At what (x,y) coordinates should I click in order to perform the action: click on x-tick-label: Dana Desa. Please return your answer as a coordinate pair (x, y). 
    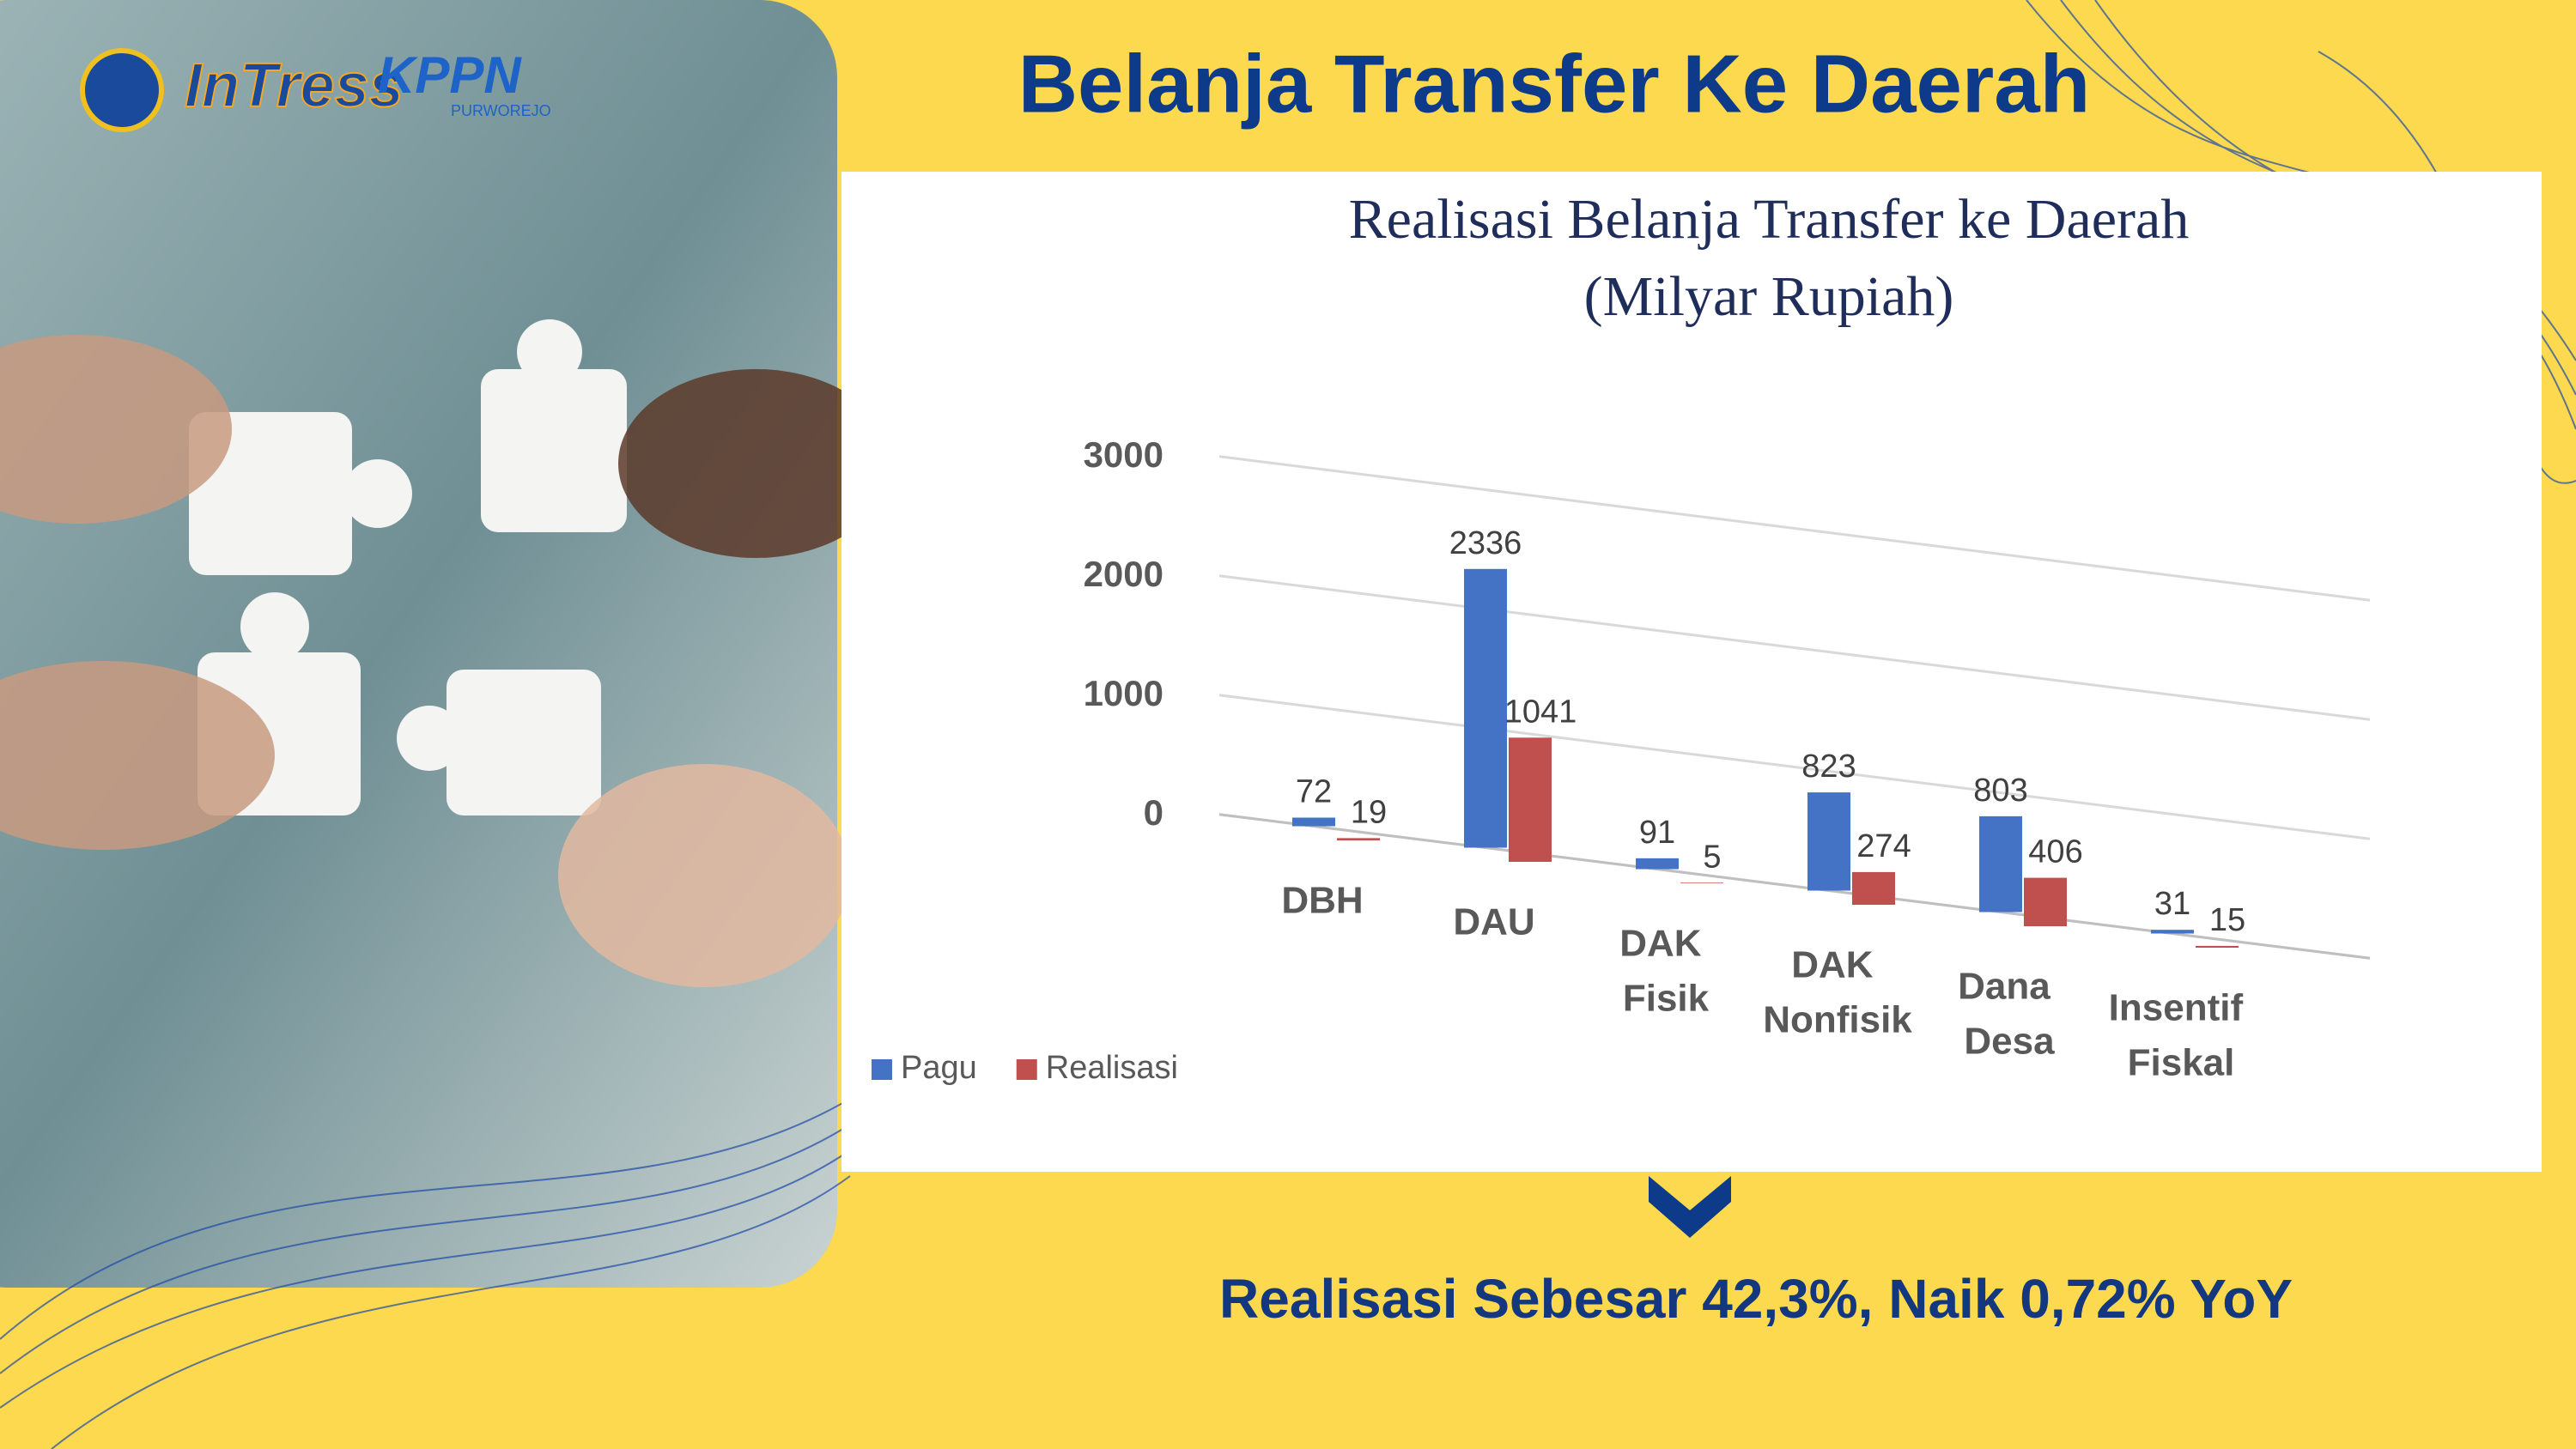
    Looking at the image, I should click on (2010, 1013).